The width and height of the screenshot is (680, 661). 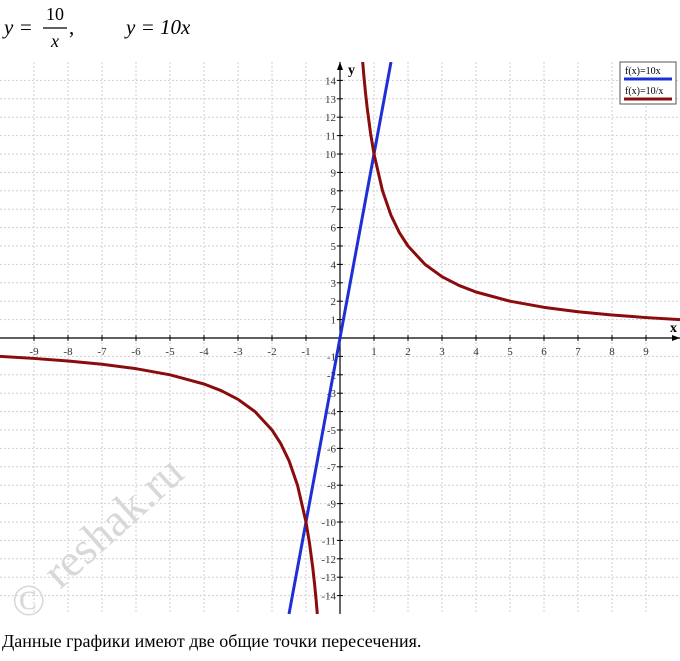 I want to click on y-tick-label: 1, so click(x=334, y=321).